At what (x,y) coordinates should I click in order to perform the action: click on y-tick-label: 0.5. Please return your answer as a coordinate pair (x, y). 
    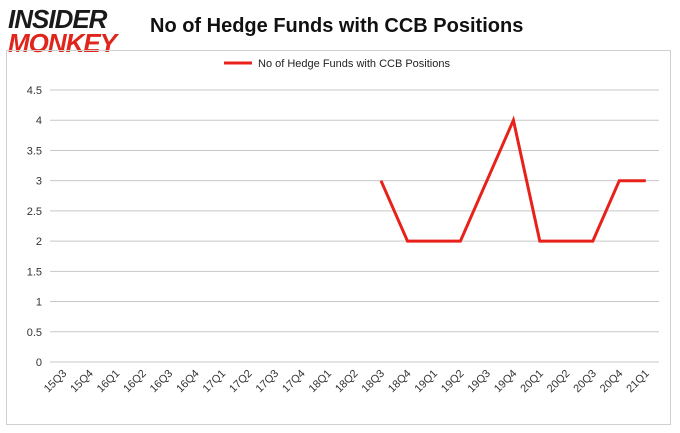
    Looking at the image, I should click on (34, 333).